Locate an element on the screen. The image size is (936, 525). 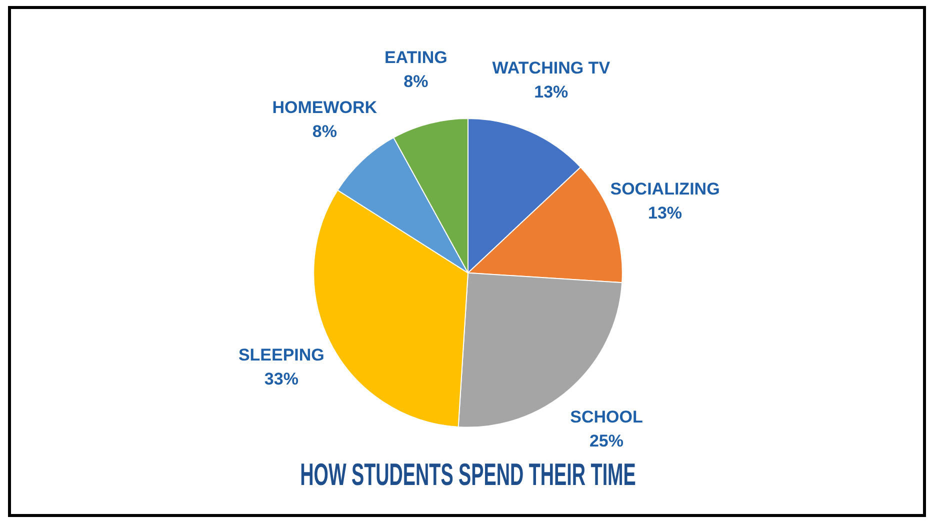
slice-label: WATCHING TV is located at coordinates (551, 68).